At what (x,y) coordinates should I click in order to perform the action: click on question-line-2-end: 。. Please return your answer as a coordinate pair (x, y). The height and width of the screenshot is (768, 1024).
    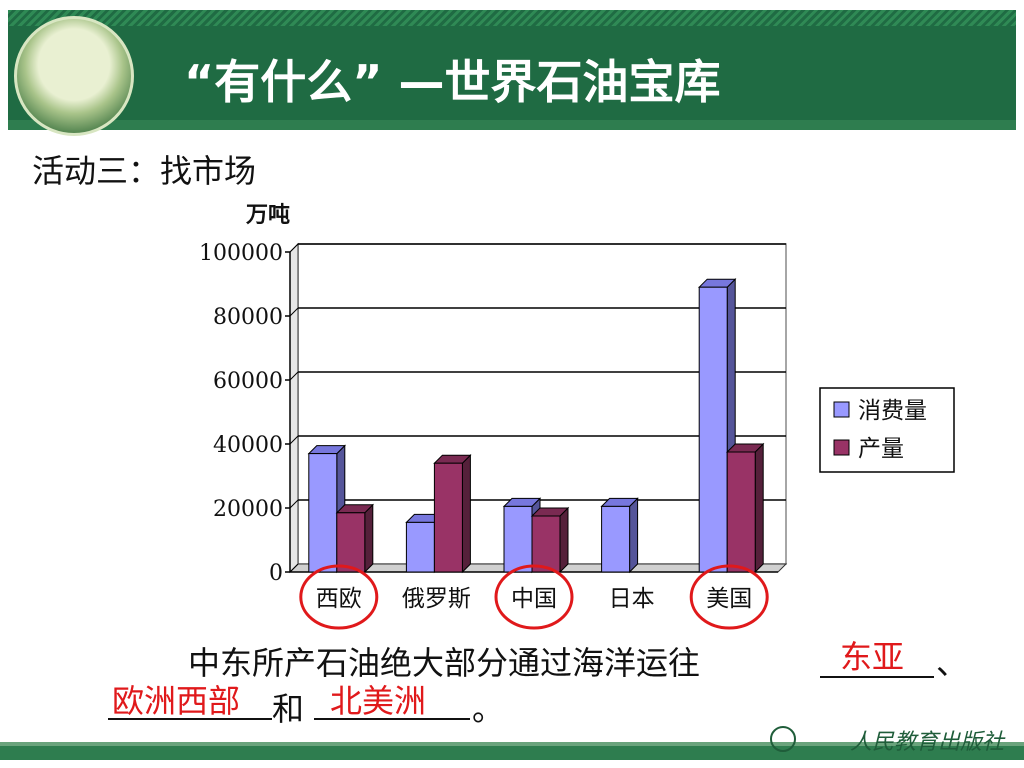
    Looking at the image, I should click on (488, 709).